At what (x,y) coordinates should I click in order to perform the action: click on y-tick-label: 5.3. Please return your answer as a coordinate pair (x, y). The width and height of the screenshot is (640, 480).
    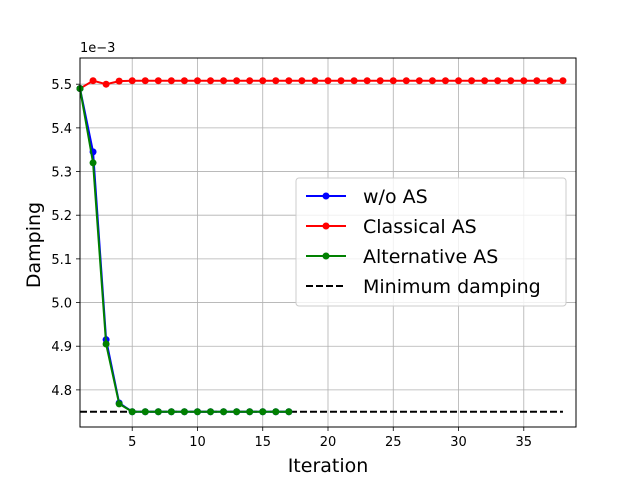
    Looking at the image, I should click on (61, 173).